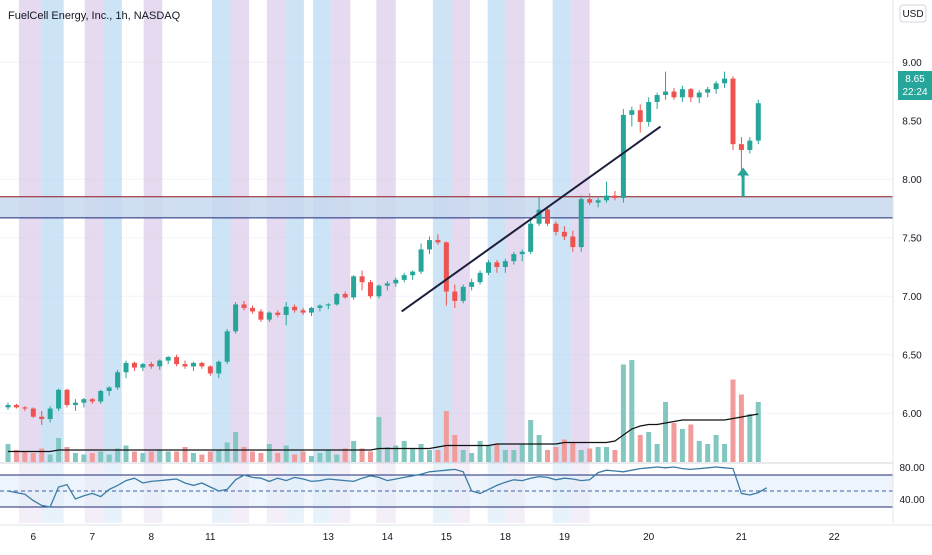 Image resolution: width=932 pixels, height=555 pixels. Describe the element at coordinates (912, 122) in the screenshot. I see `price-tick-label: 8.50` at that location.